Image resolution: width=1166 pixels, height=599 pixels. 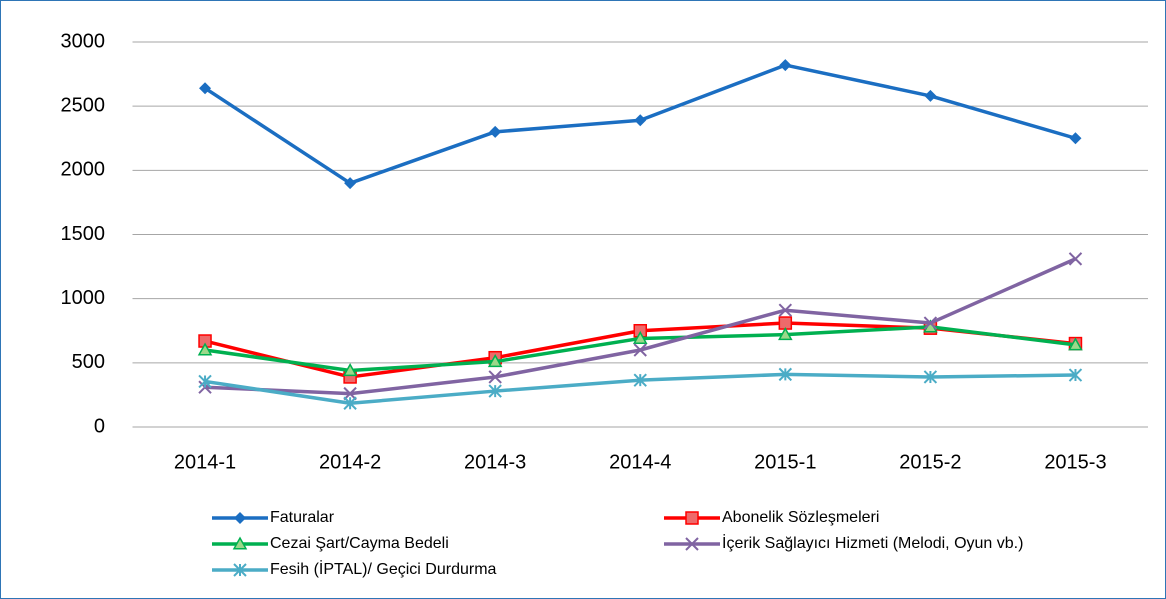 What do you see at coordinates (302, 517) in the screenshot?
I see `legend-label: Faturalar` at bounding box center [302, 517].